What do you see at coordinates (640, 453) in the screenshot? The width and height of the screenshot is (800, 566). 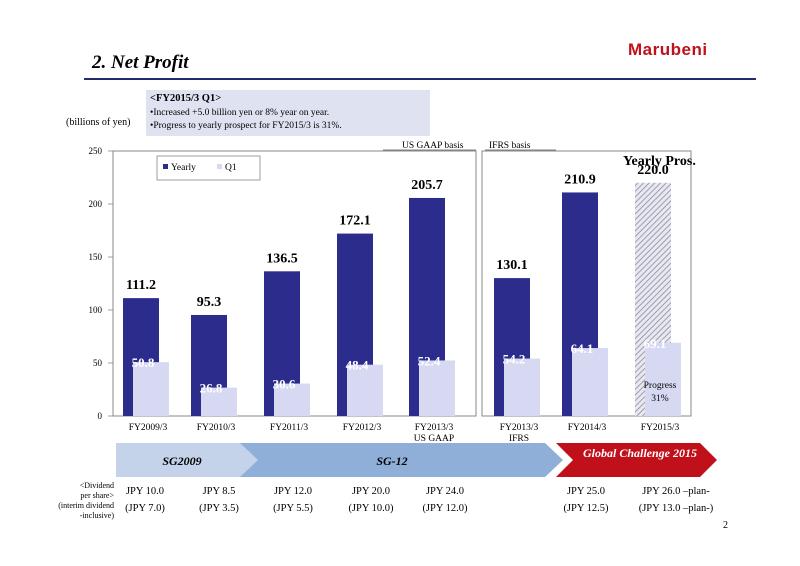 I see `plan-label-global-challenge: Global Challenge 2015` at bounding box center [640, 453].